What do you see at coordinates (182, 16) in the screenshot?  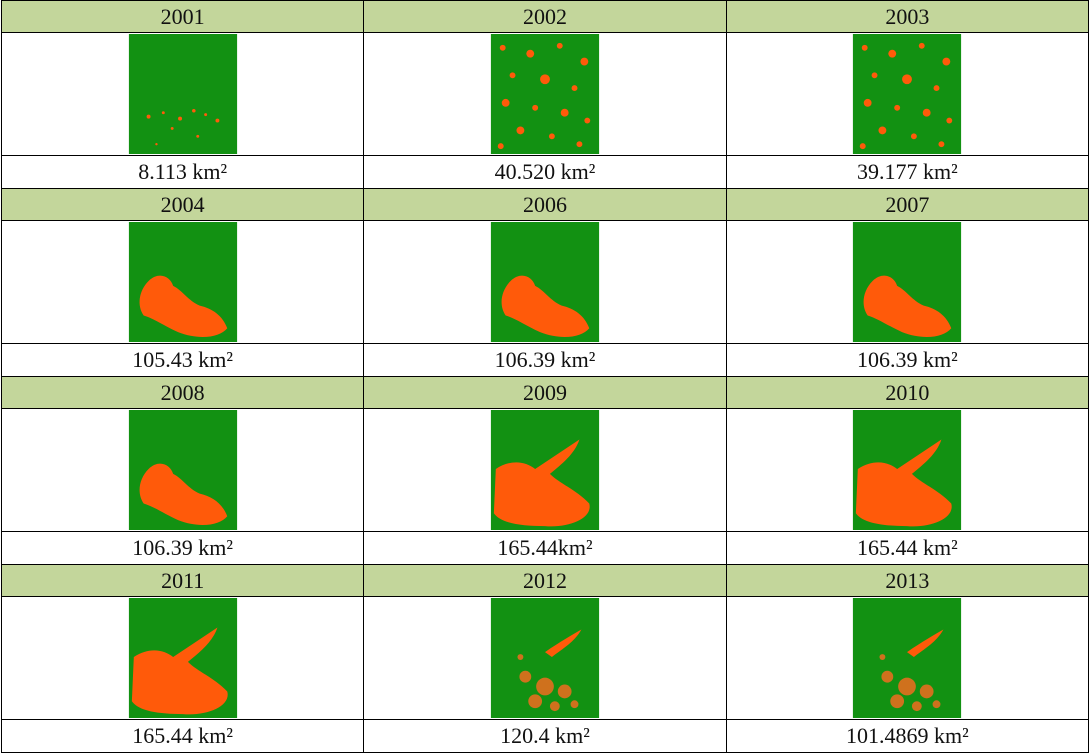 I see `year-cell: 2001` at bounding box center [182, 16].